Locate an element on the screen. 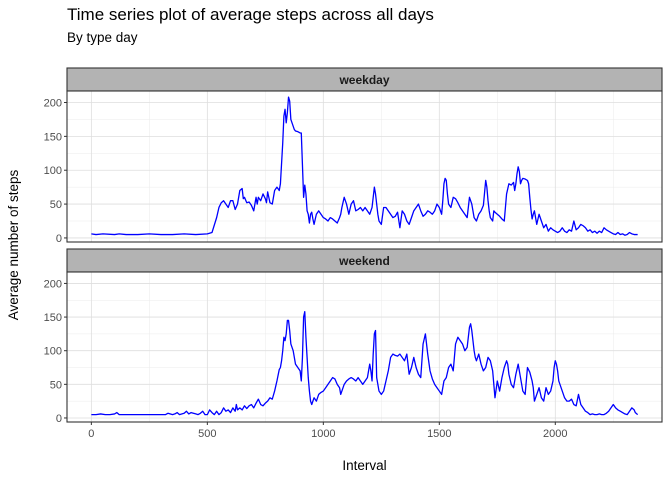 The image size is (672, 480). x-axis-title: Interval is located at coordinates (364, 465).